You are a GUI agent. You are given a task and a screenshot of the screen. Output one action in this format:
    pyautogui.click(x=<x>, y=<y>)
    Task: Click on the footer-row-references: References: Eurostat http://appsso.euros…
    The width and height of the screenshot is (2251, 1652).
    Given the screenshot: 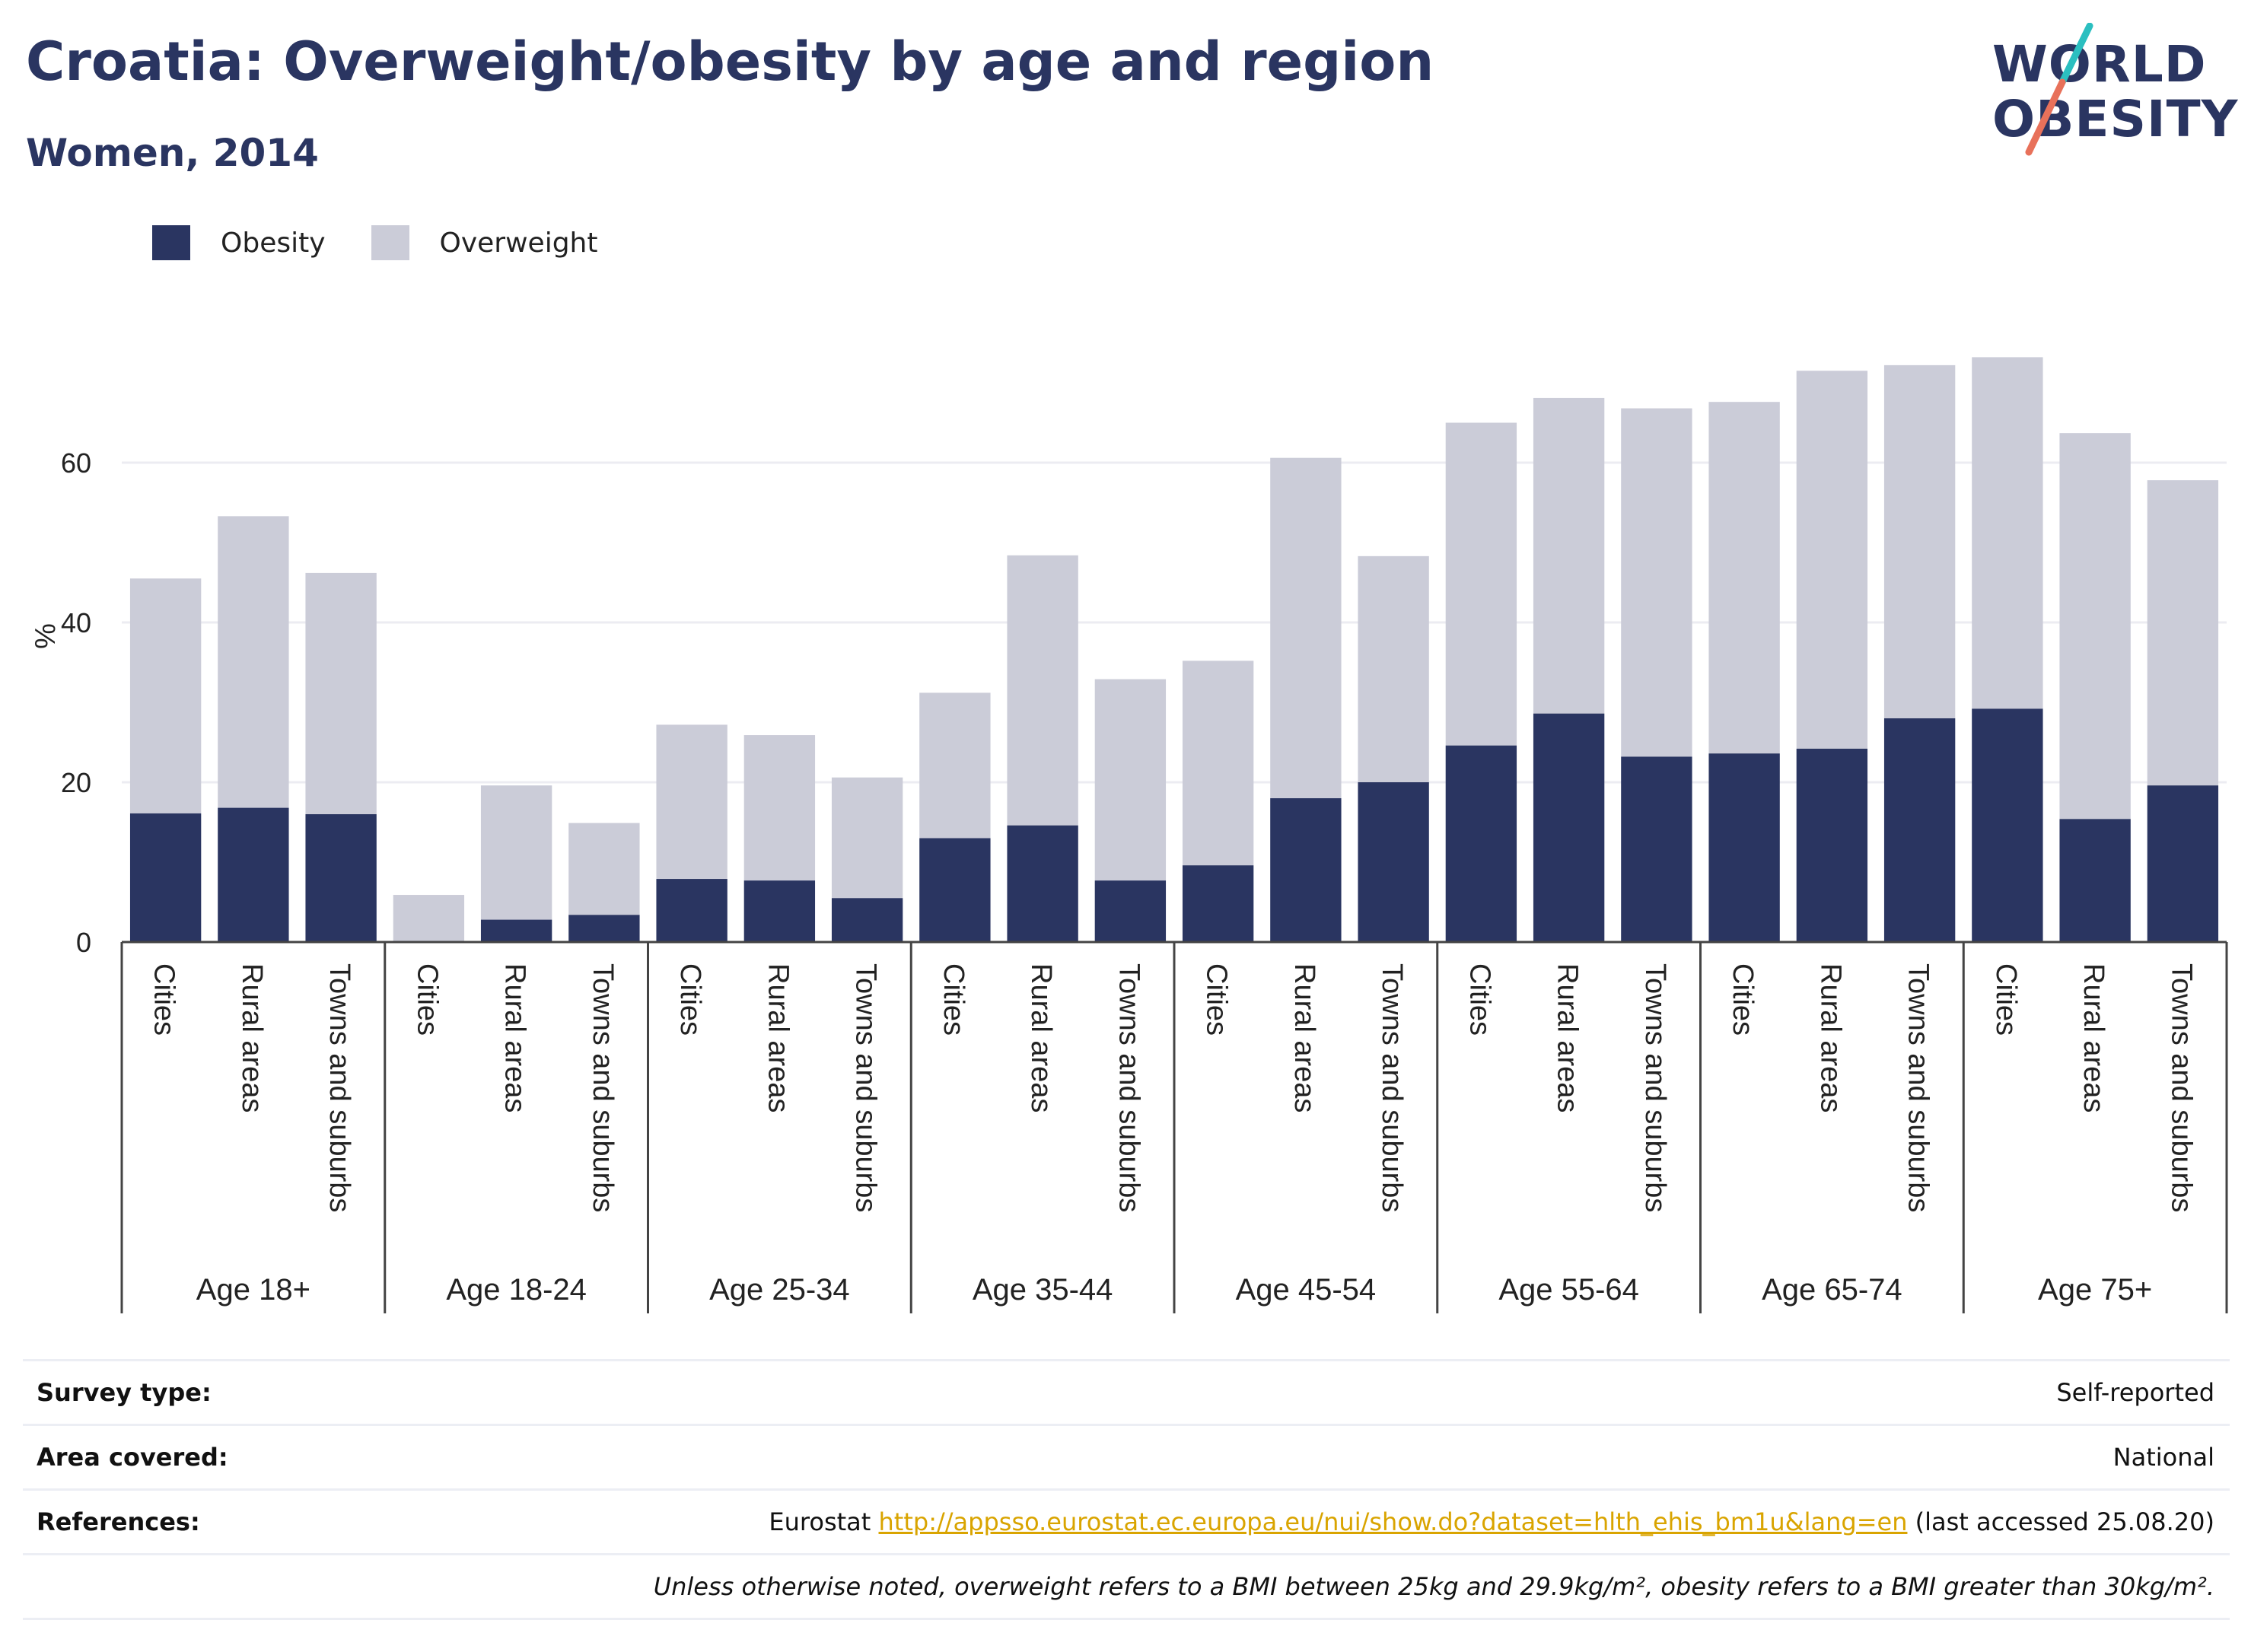 What is the action you would take?
    pyautogui.click(x=1126, y=1520)
    